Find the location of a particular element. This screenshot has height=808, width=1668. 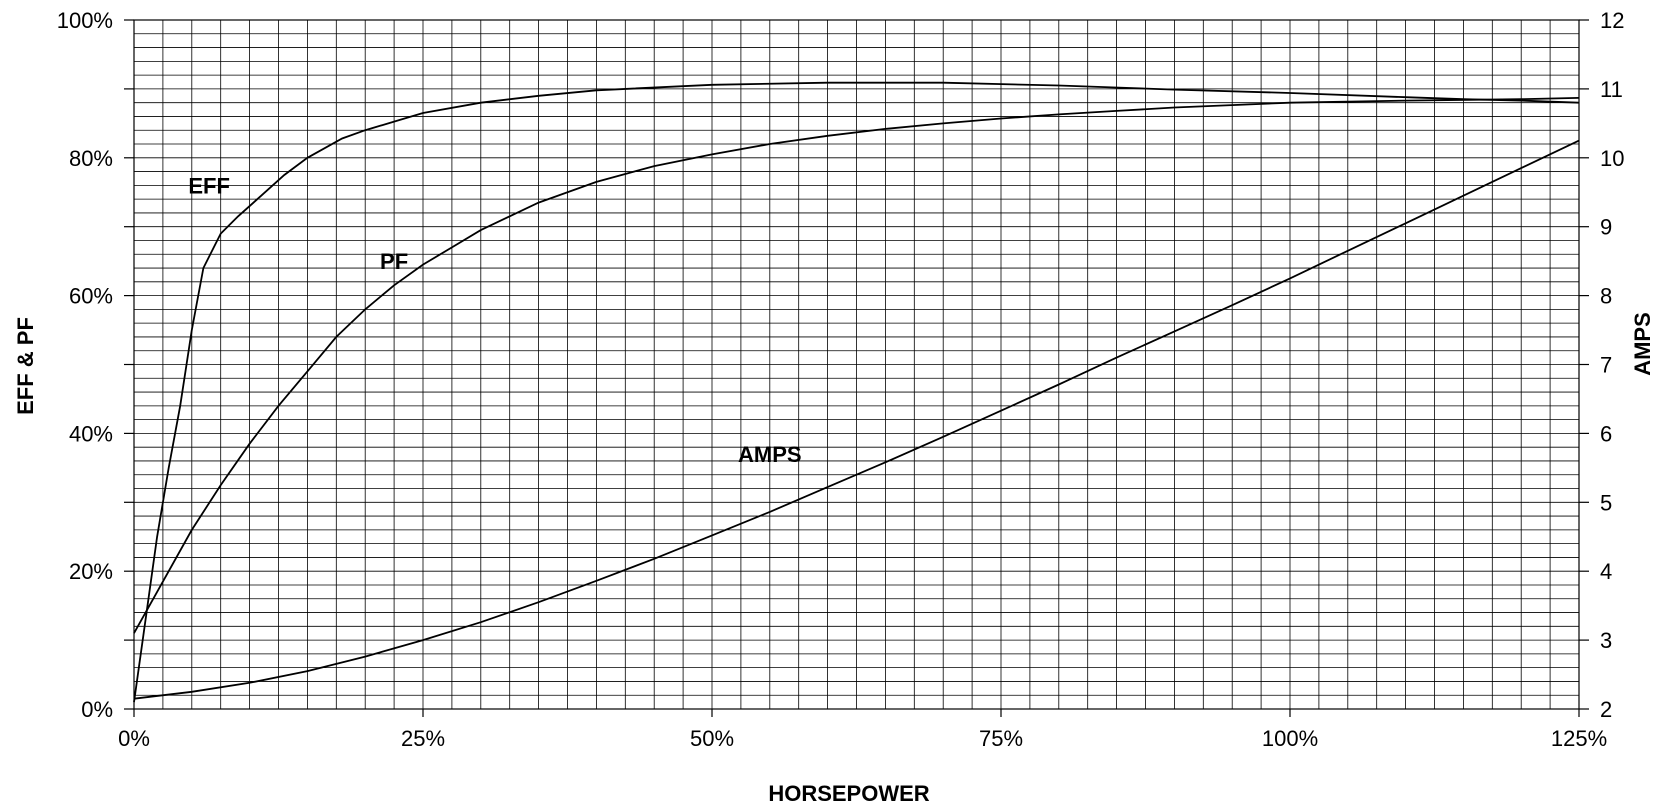

y-right-axis-ticks: 2 3 4 5 6 7 8 9 10 11 12 is located at coordinates (1601, 365).